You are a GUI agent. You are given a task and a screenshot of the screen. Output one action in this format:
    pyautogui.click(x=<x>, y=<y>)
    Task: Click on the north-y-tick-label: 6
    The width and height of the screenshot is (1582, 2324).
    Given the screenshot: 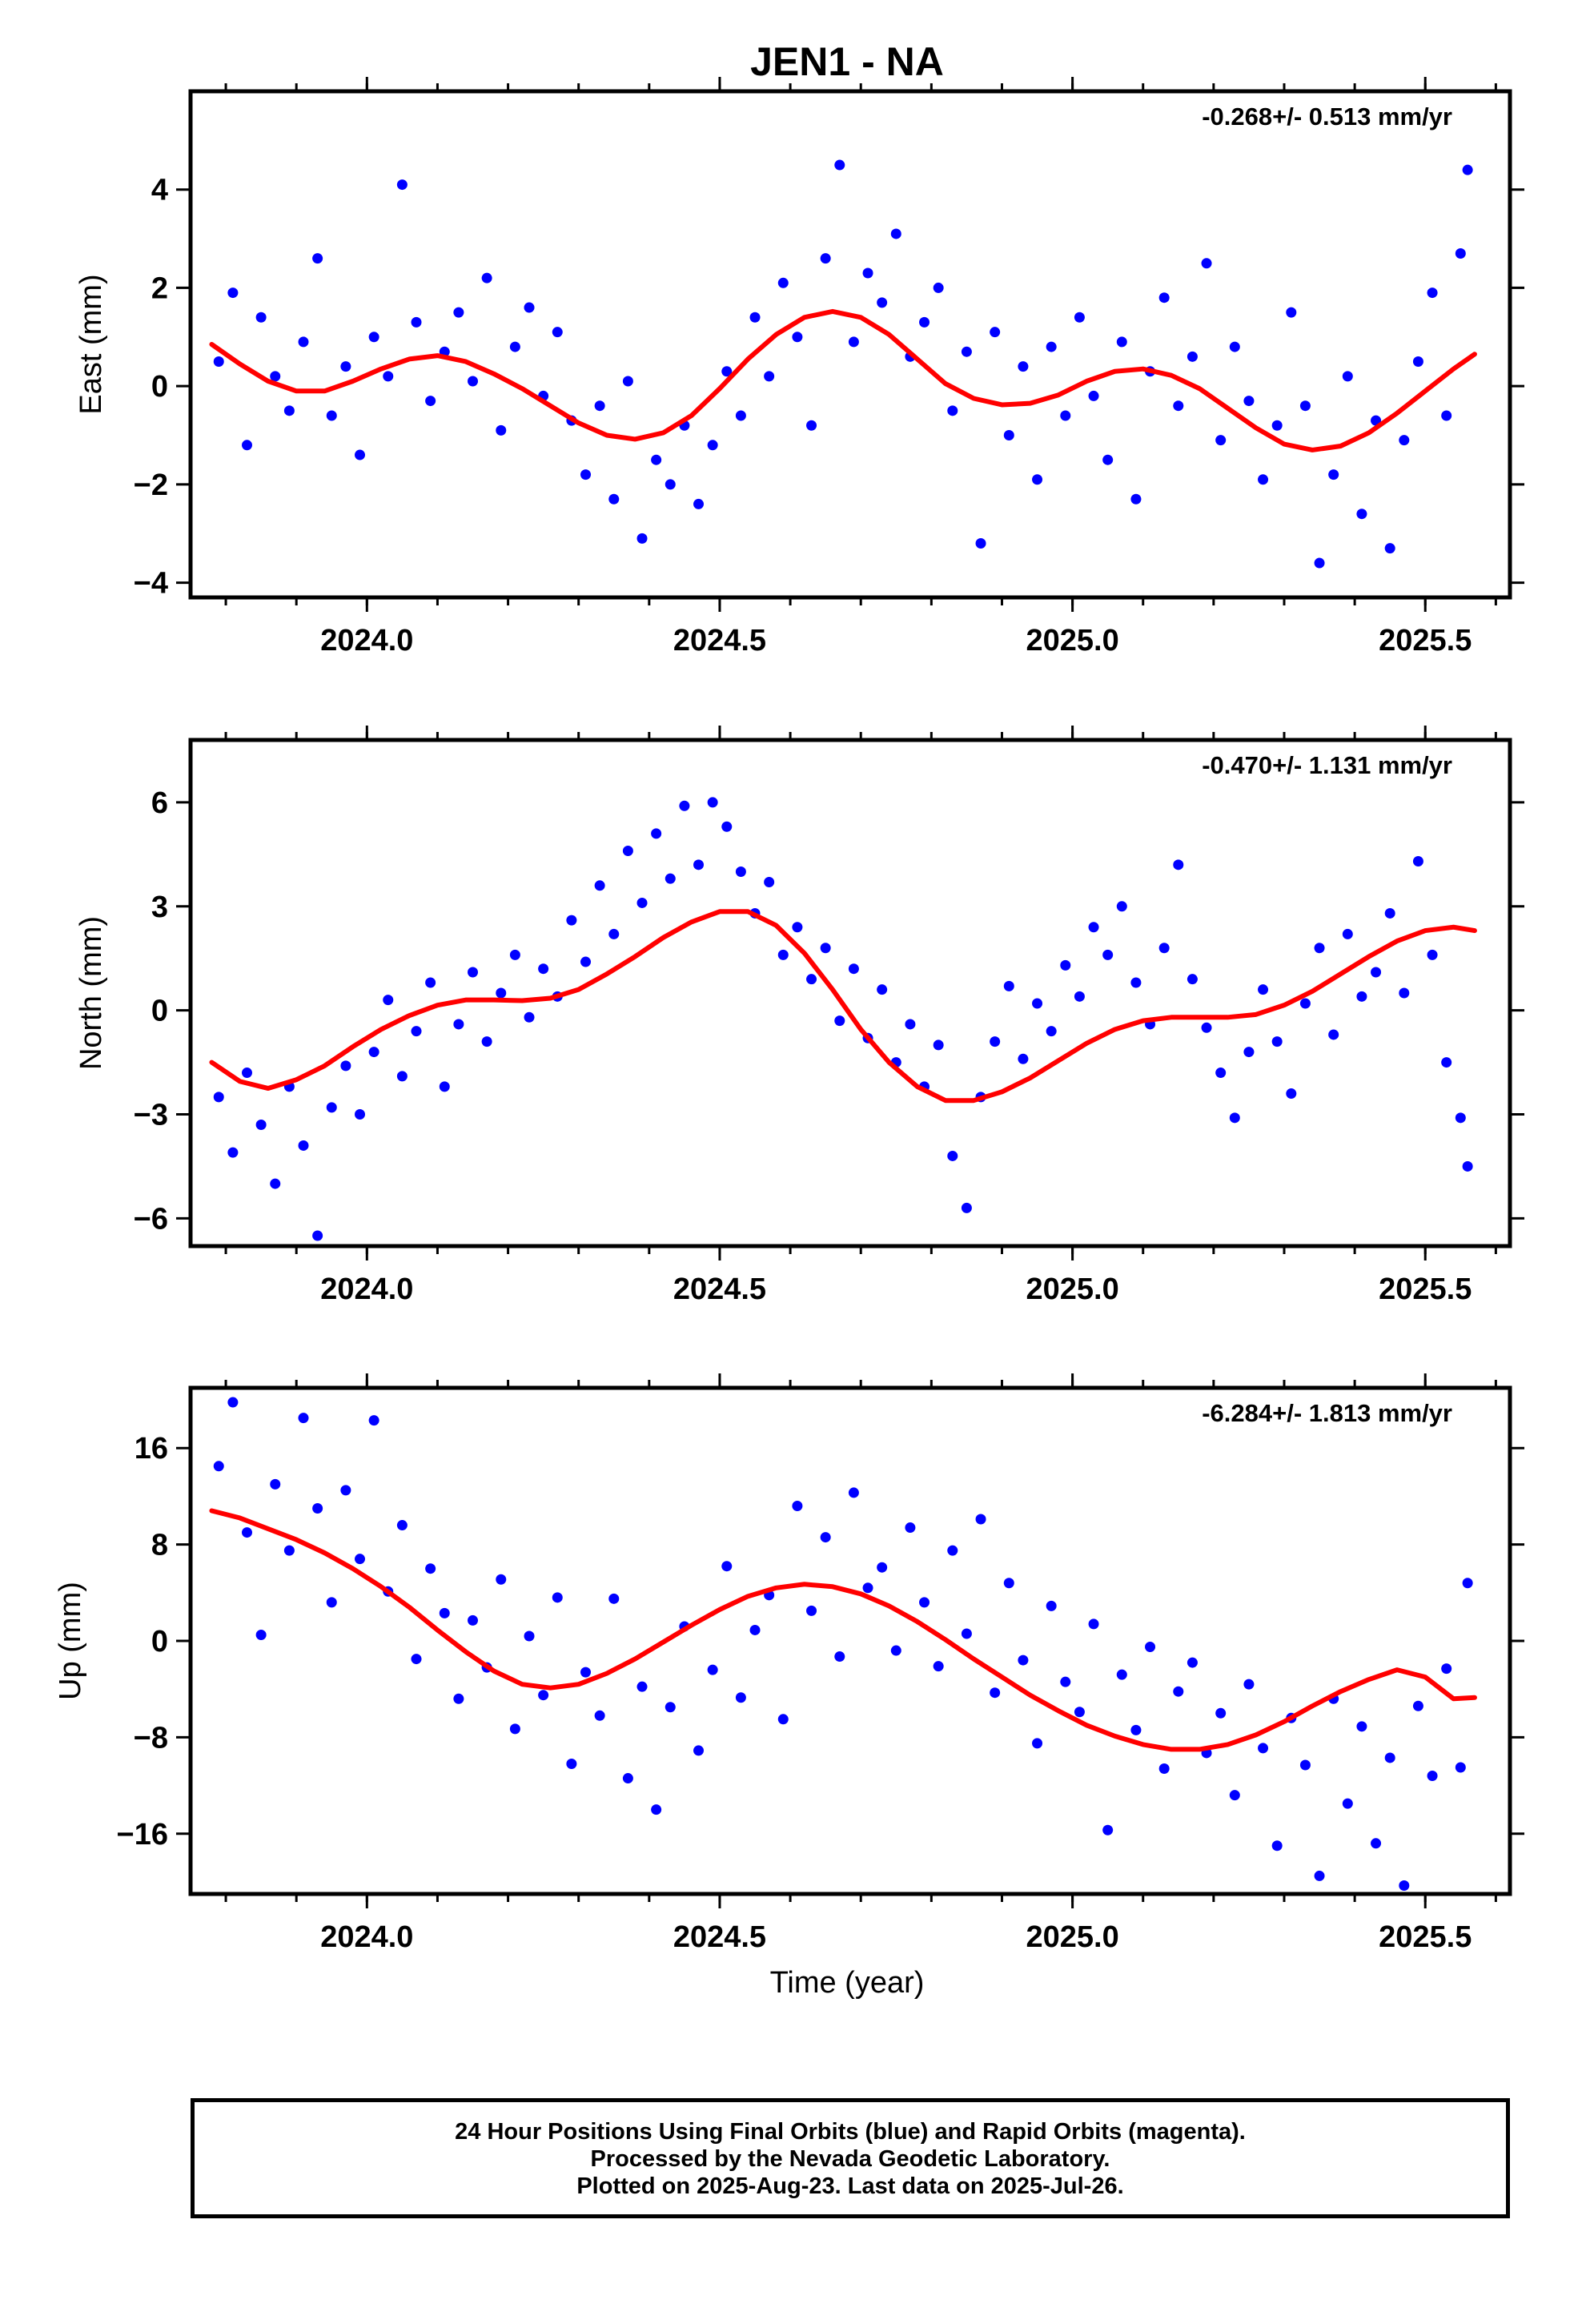 What is the action you would take?
    pyautogui.click(x=159, y=803)
    